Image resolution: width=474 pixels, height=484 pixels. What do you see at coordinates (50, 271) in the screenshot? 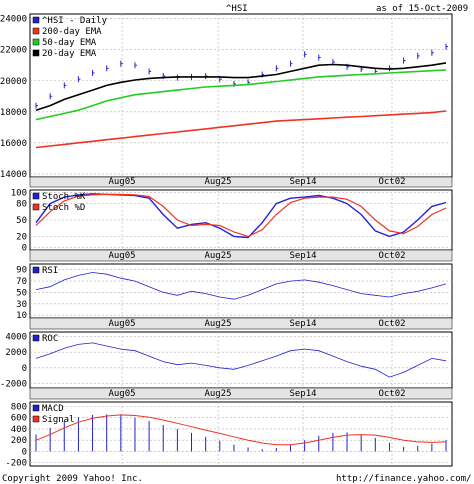
I see `legend-label: RSI` at bounding box center [50, 271].